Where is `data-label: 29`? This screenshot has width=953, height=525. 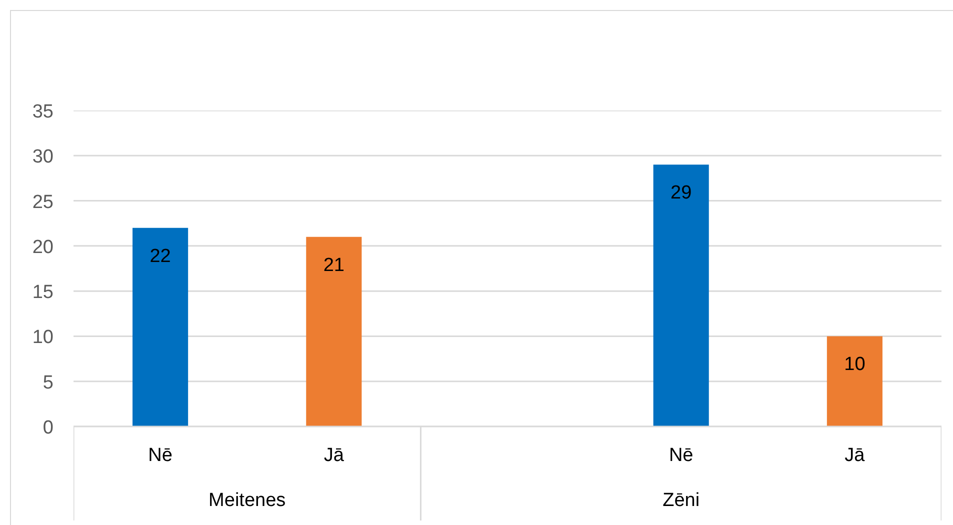
data-label: 29 is located at coordinates (681, 193).